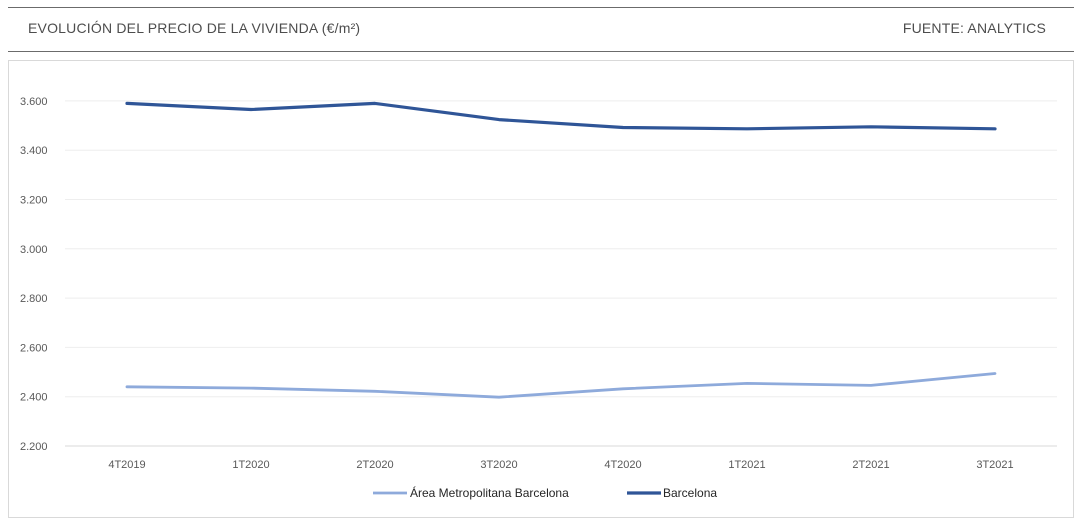  I want to click on x-tick-label: 3T2020, so click(498, 465).